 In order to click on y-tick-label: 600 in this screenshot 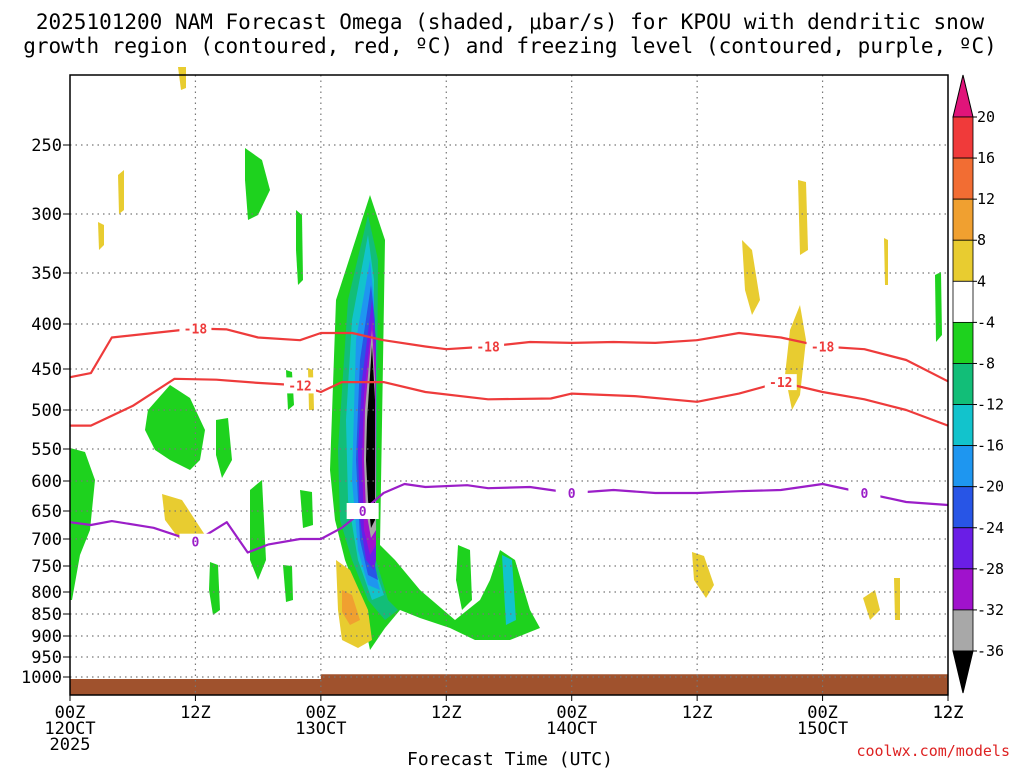, I will do `click(46, 482)`.